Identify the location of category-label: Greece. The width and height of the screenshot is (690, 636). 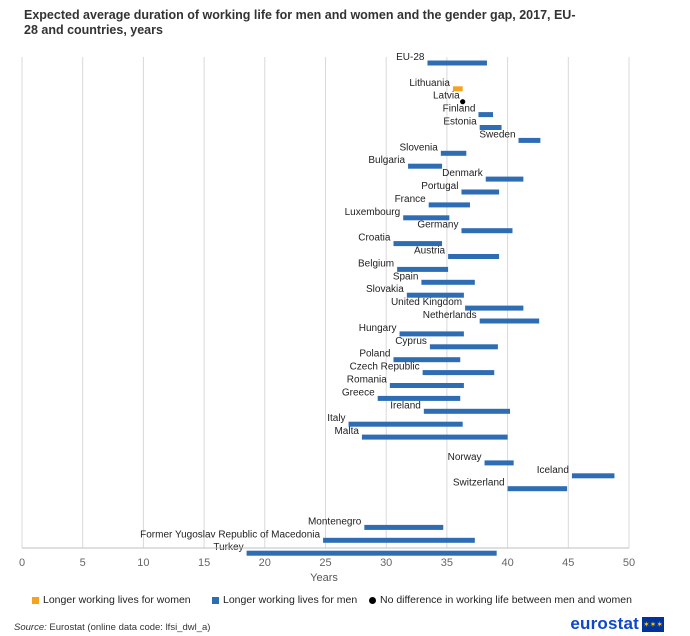
(358, 392).